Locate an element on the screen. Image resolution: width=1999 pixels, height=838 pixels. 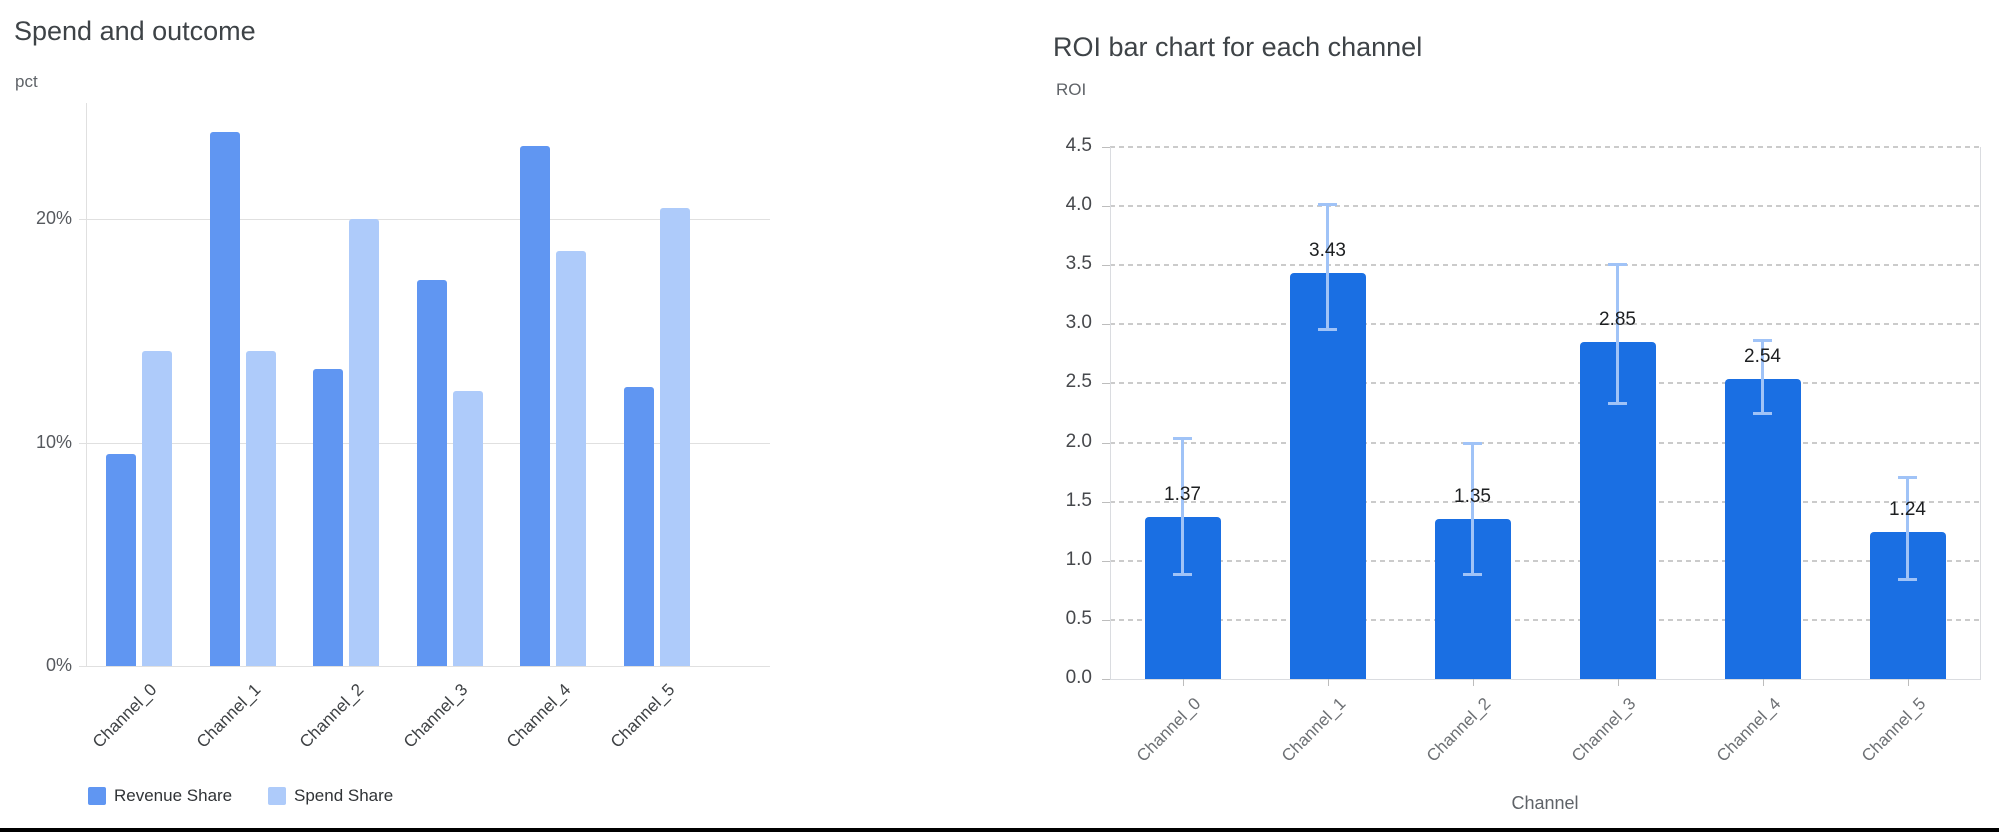
x-tick-label: Channel_3 is located at coordinates (1603, 730).